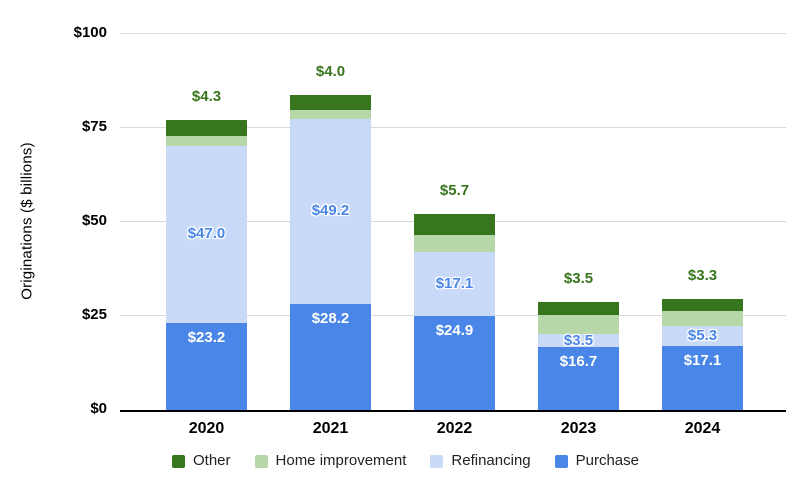 The image size is (811, 501). What do you see at coordinates (702, 275) in the screenshot?
I see `above-bar-label: $3.3` at bounding box center [702, 275].